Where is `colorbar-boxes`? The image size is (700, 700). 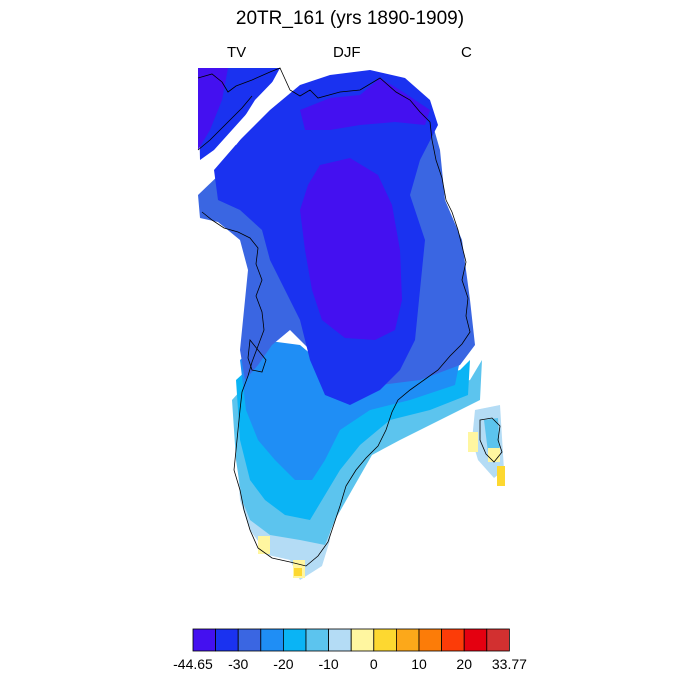
colorbar-boxes is located at coordinates (351, 640).